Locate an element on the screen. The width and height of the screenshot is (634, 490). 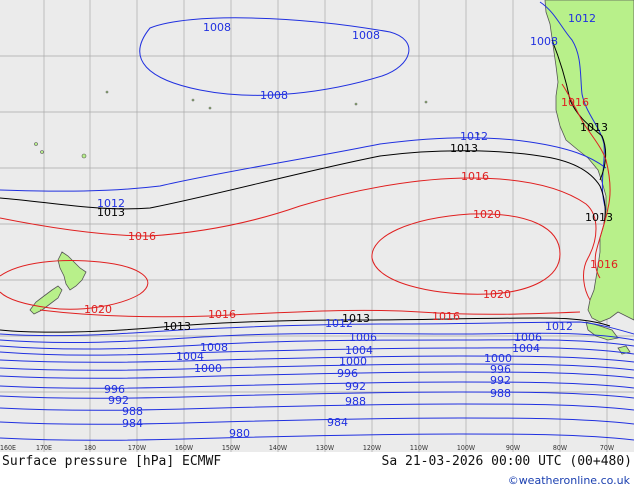
isobar-1012-south is located at coordinates (317, 329).